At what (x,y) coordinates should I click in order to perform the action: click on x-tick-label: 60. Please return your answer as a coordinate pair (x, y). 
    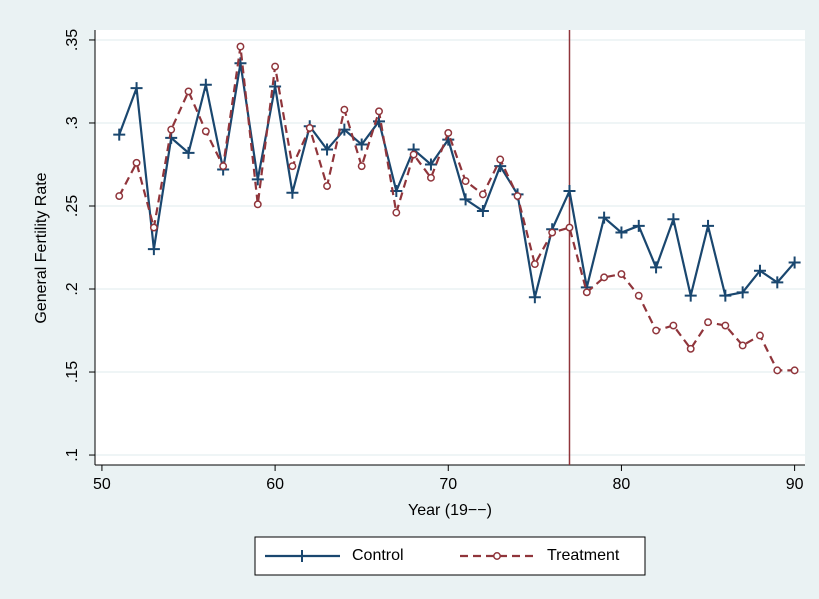
    Looking at the image, I should click on (275, 484).